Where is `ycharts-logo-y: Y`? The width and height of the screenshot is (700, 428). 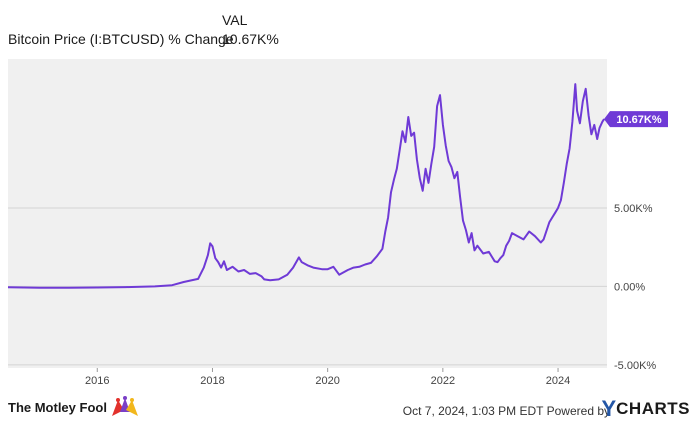 ycharts-logo-y: Y is located at coordinates (609, 408).